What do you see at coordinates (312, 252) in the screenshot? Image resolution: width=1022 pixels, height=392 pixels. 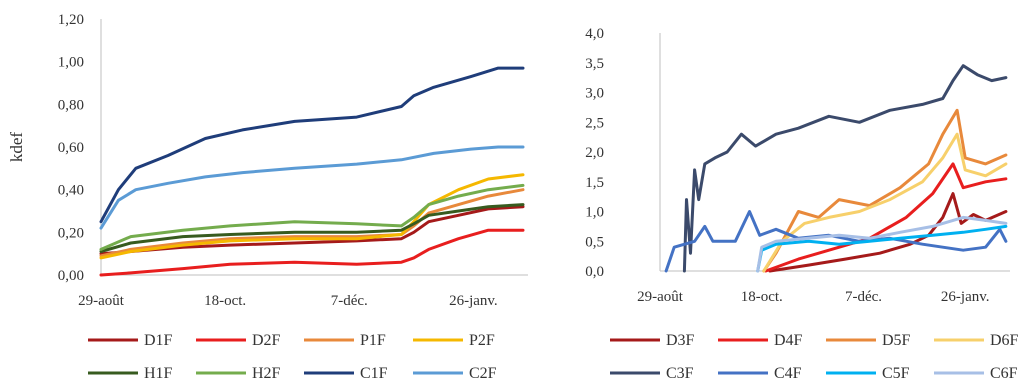 I see `series-line-d2f` at bounding box center [312, 252].